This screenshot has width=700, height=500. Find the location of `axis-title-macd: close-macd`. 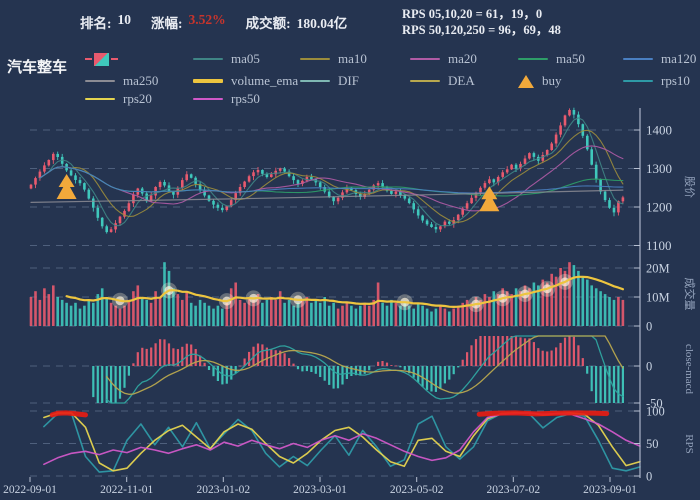

axis-title-macd: close-macd is located at coordinates (689, 369).